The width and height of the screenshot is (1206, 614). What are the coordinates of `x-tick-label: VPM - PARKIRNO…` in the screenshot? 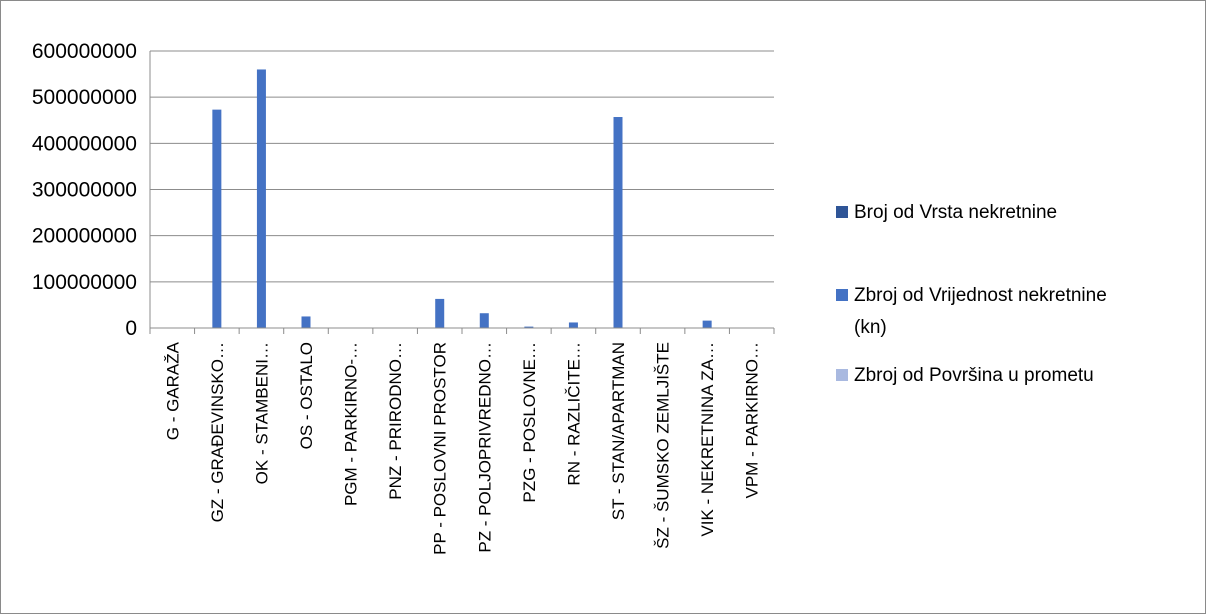 It's located at (752, 420).